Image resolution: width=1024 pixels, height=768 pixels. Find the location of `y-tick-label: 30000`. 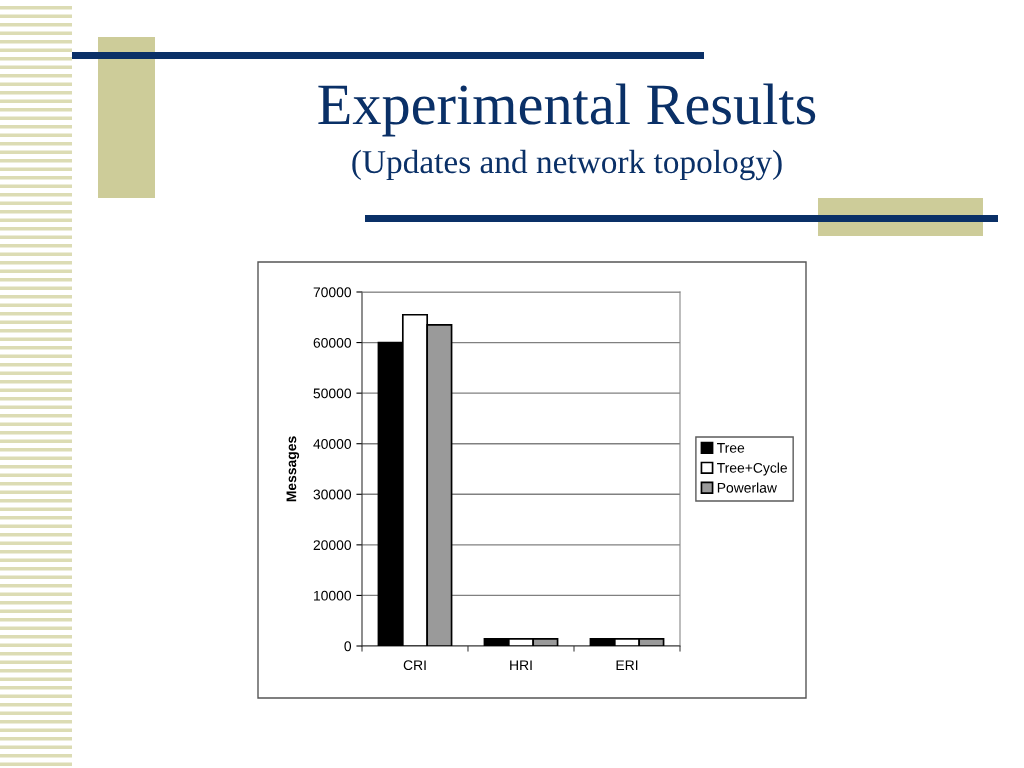

y-tick-label: 30000 is located at coordinates (332, 494).